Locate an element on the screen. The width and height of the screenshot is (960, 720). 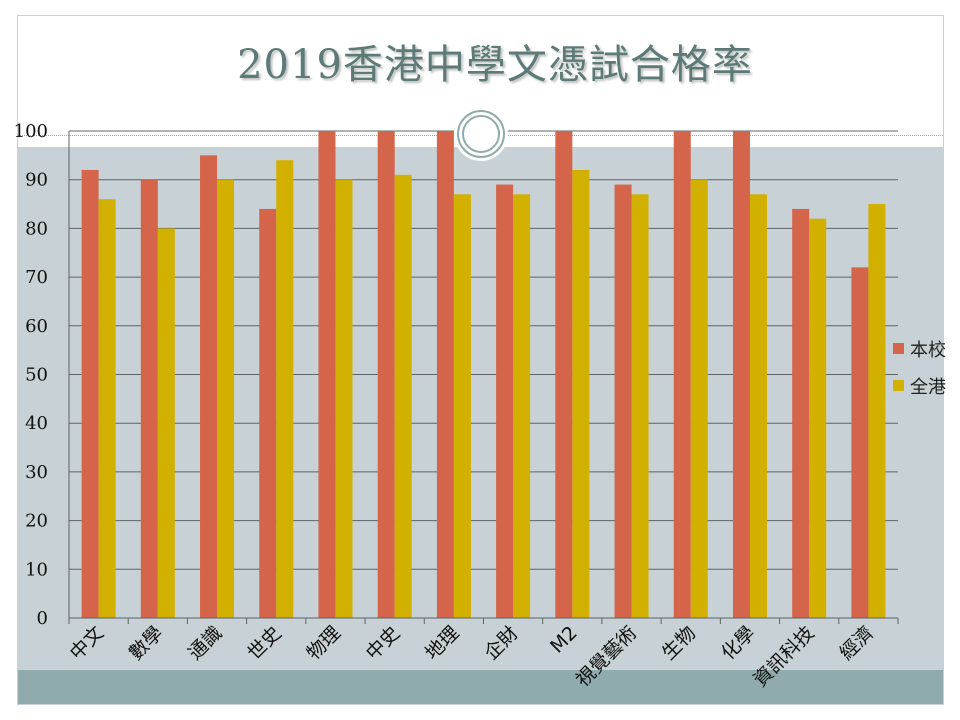
x-tick-label: 世史 is located at coordinates (264, 643).